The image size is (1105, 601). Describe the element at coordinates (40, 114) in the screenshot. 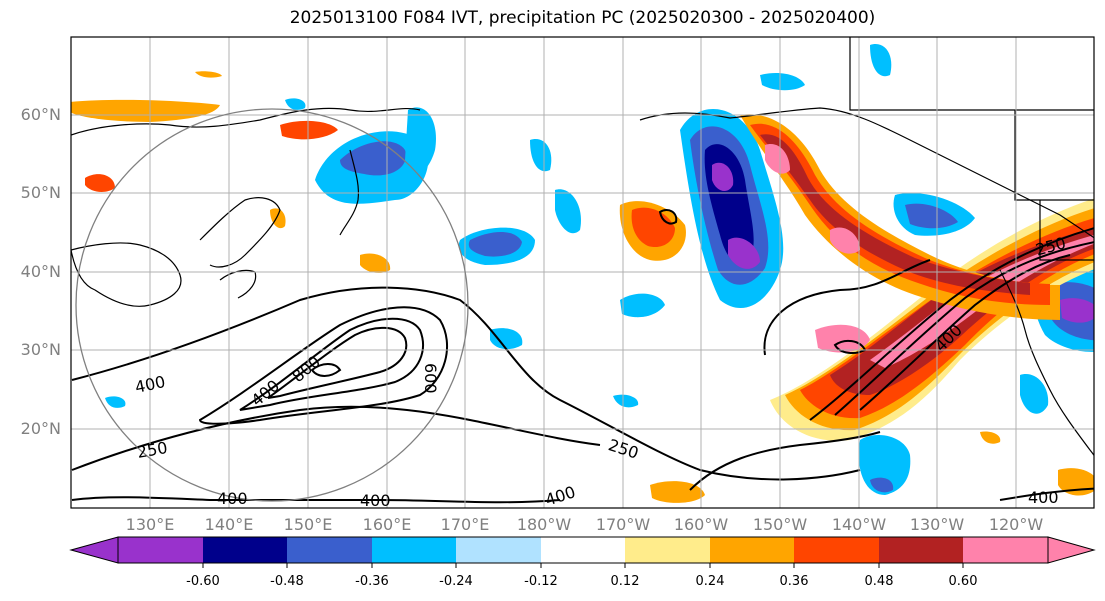

I see `lat-label: 60°N` at that location.